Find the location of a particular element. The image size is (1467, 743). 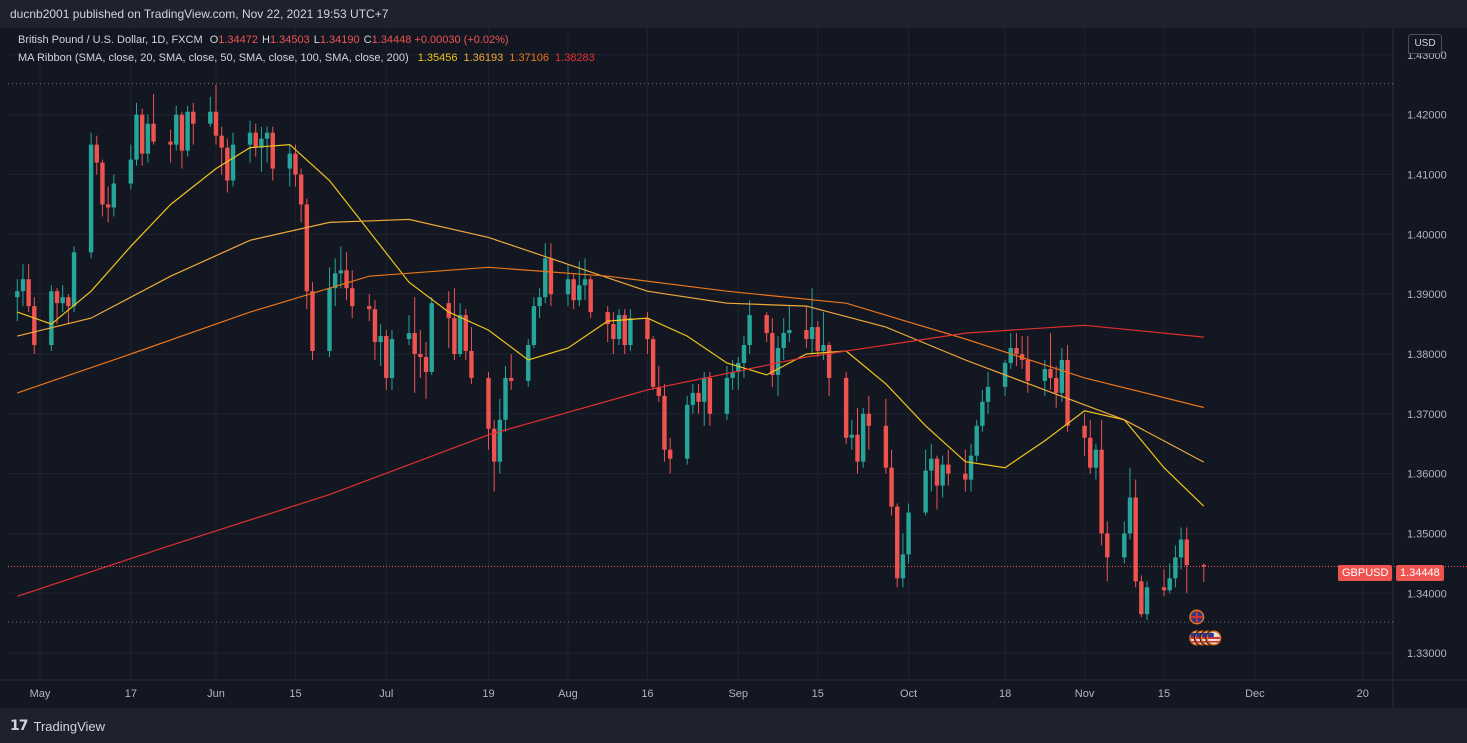

time-axis-label: 19 is located at coordinates (488, 694).